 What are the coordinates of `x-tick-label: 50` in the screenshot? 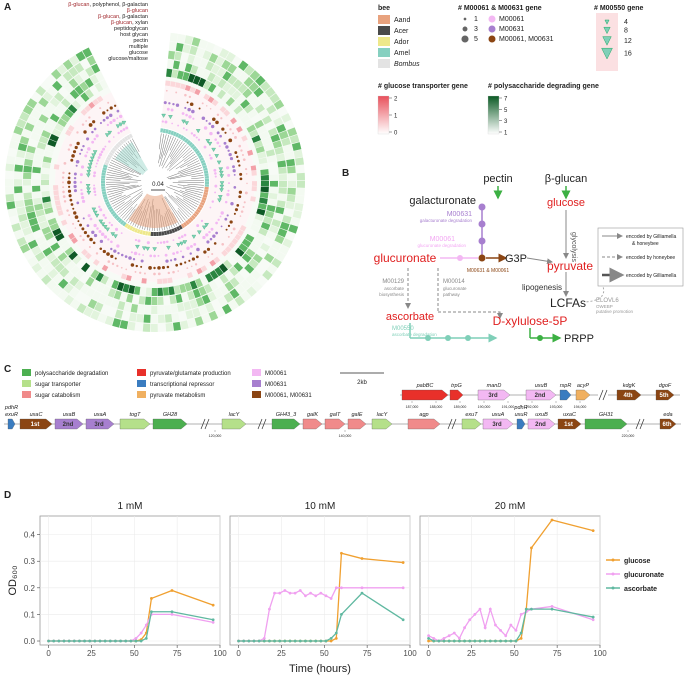 It's located at (514, 653).